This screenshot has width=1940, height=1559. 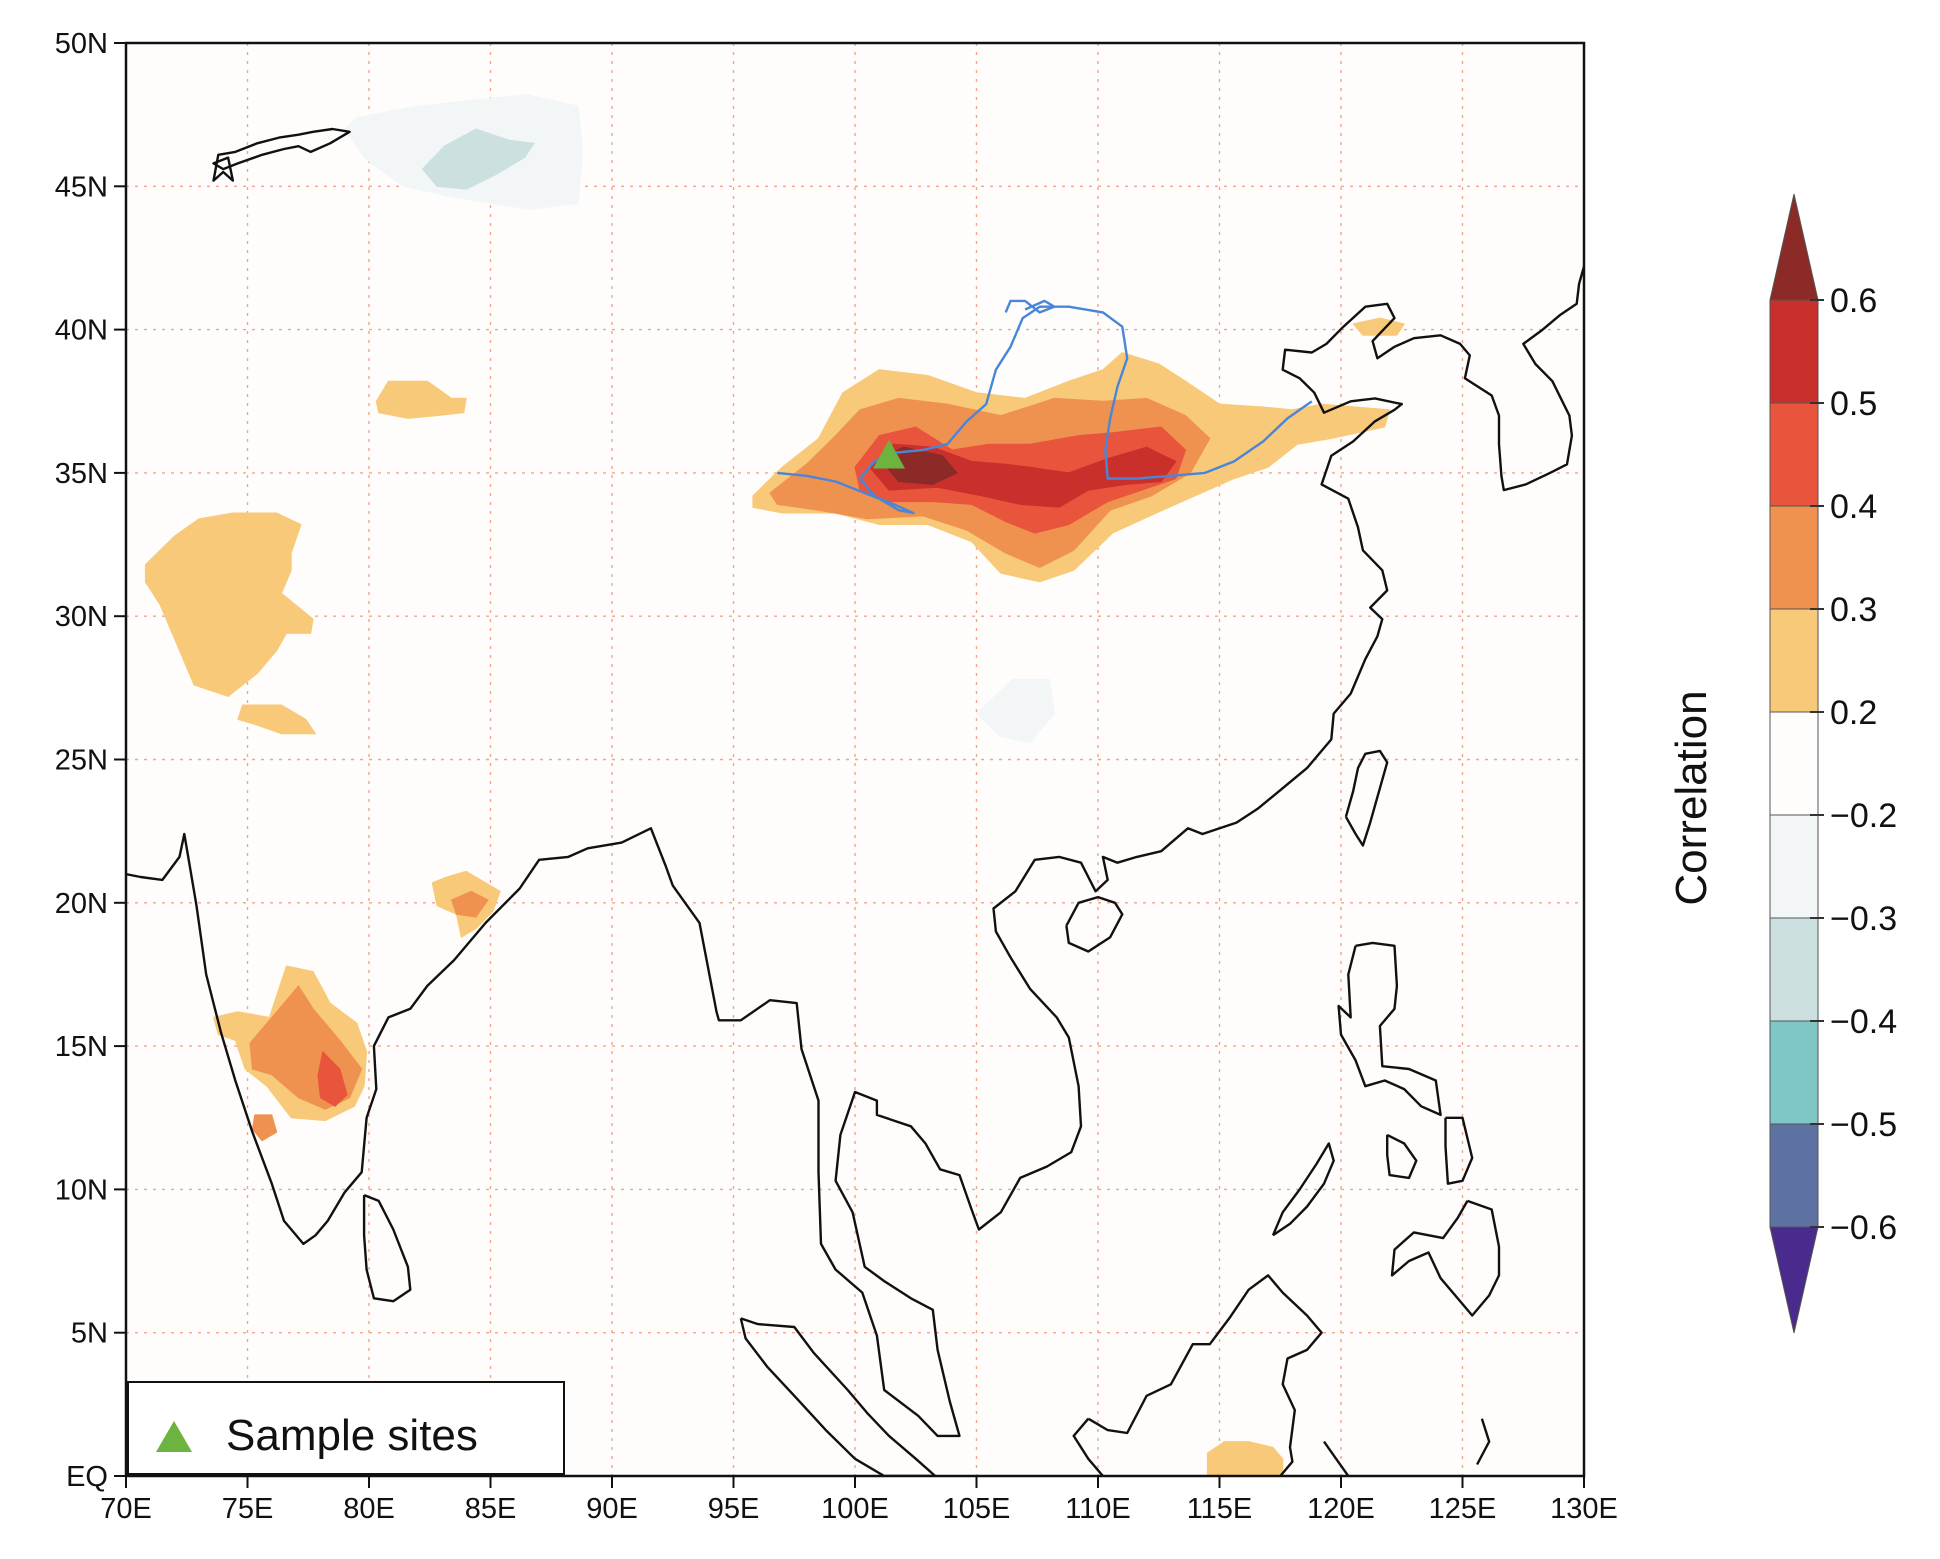 I want to click on y-tick-label: 45N, so click(x=81, y=187).